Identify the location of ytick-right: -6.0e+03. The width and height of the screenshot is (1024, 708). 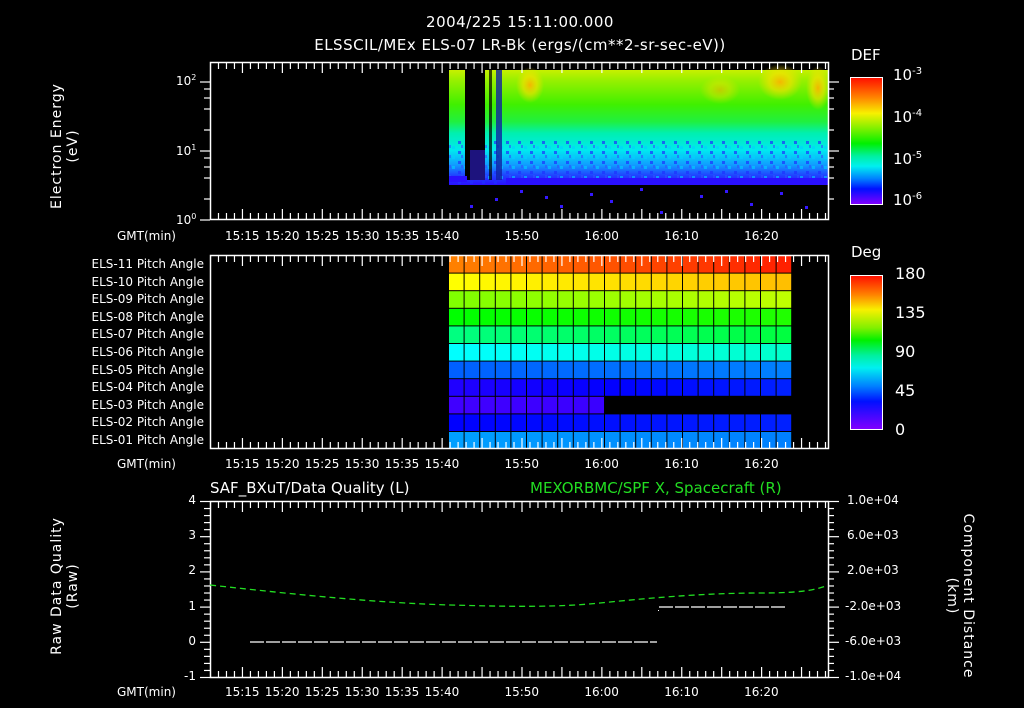
(873, 640).